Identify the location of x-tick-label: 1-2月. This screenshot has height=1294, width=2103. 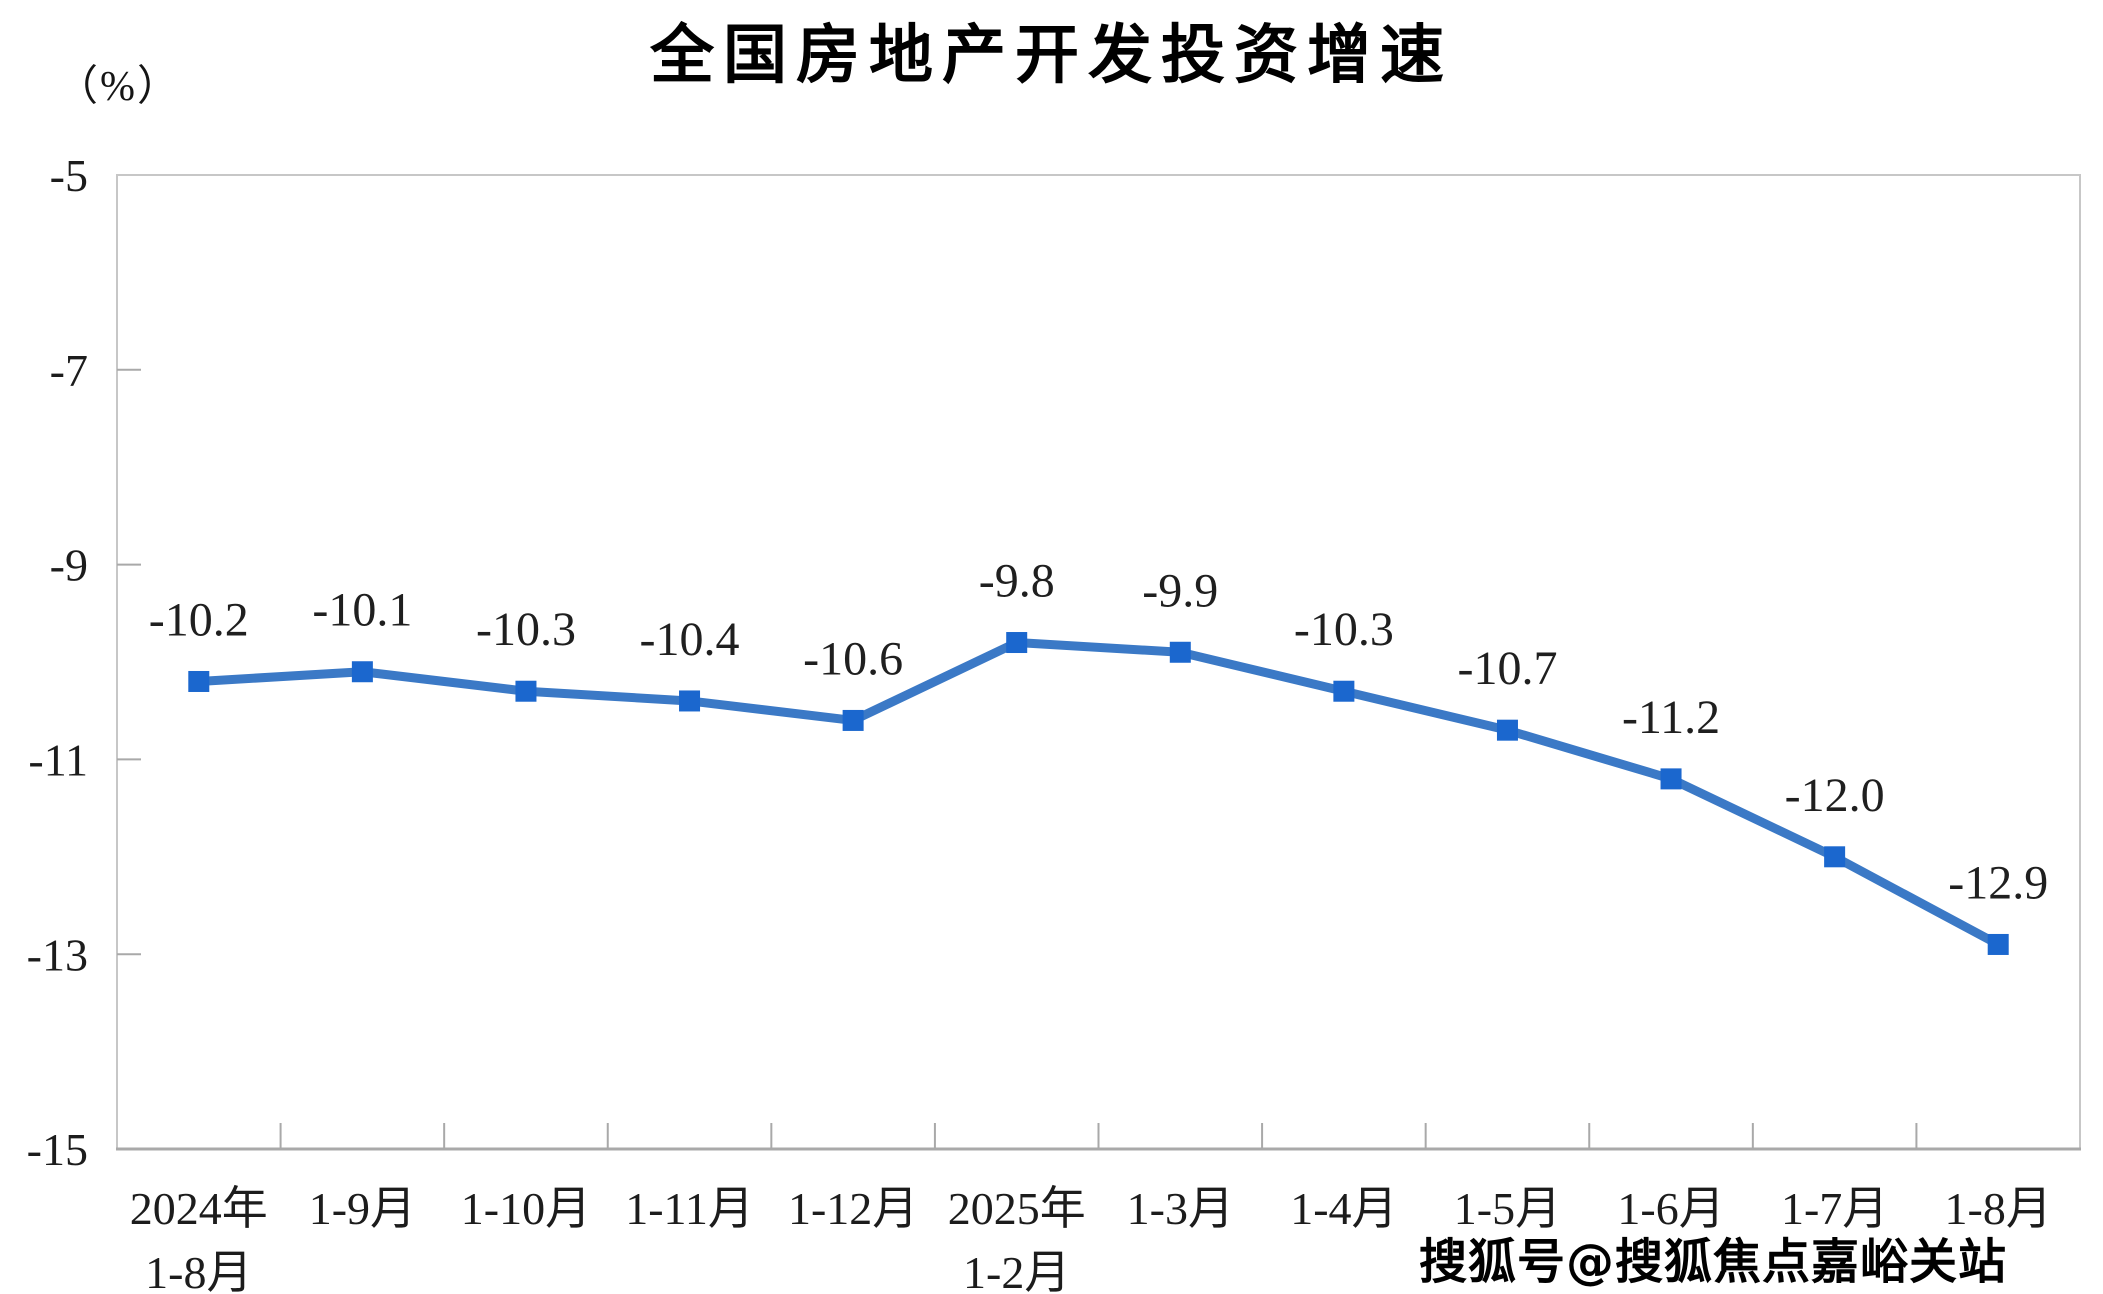
(1016, 1270).